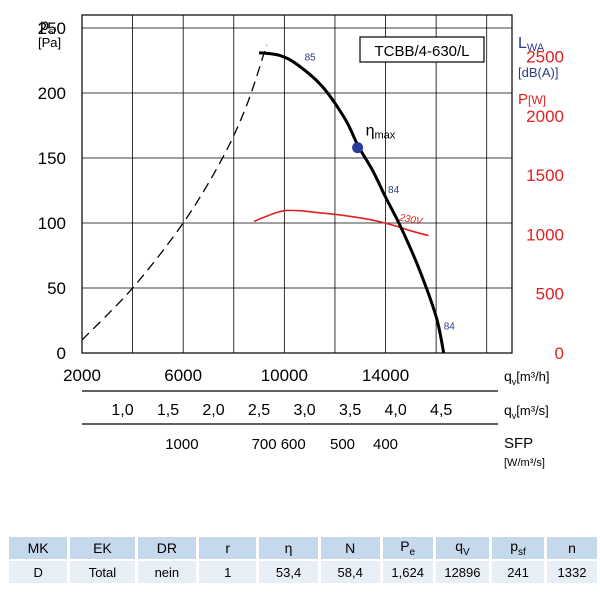 This screenshot has height=599, width=600. What do you see at coordinates (396, 410) in the screenshot?
I see `x-axis-m3s-tick-label: 4,0` at bounding box center [396, 410].